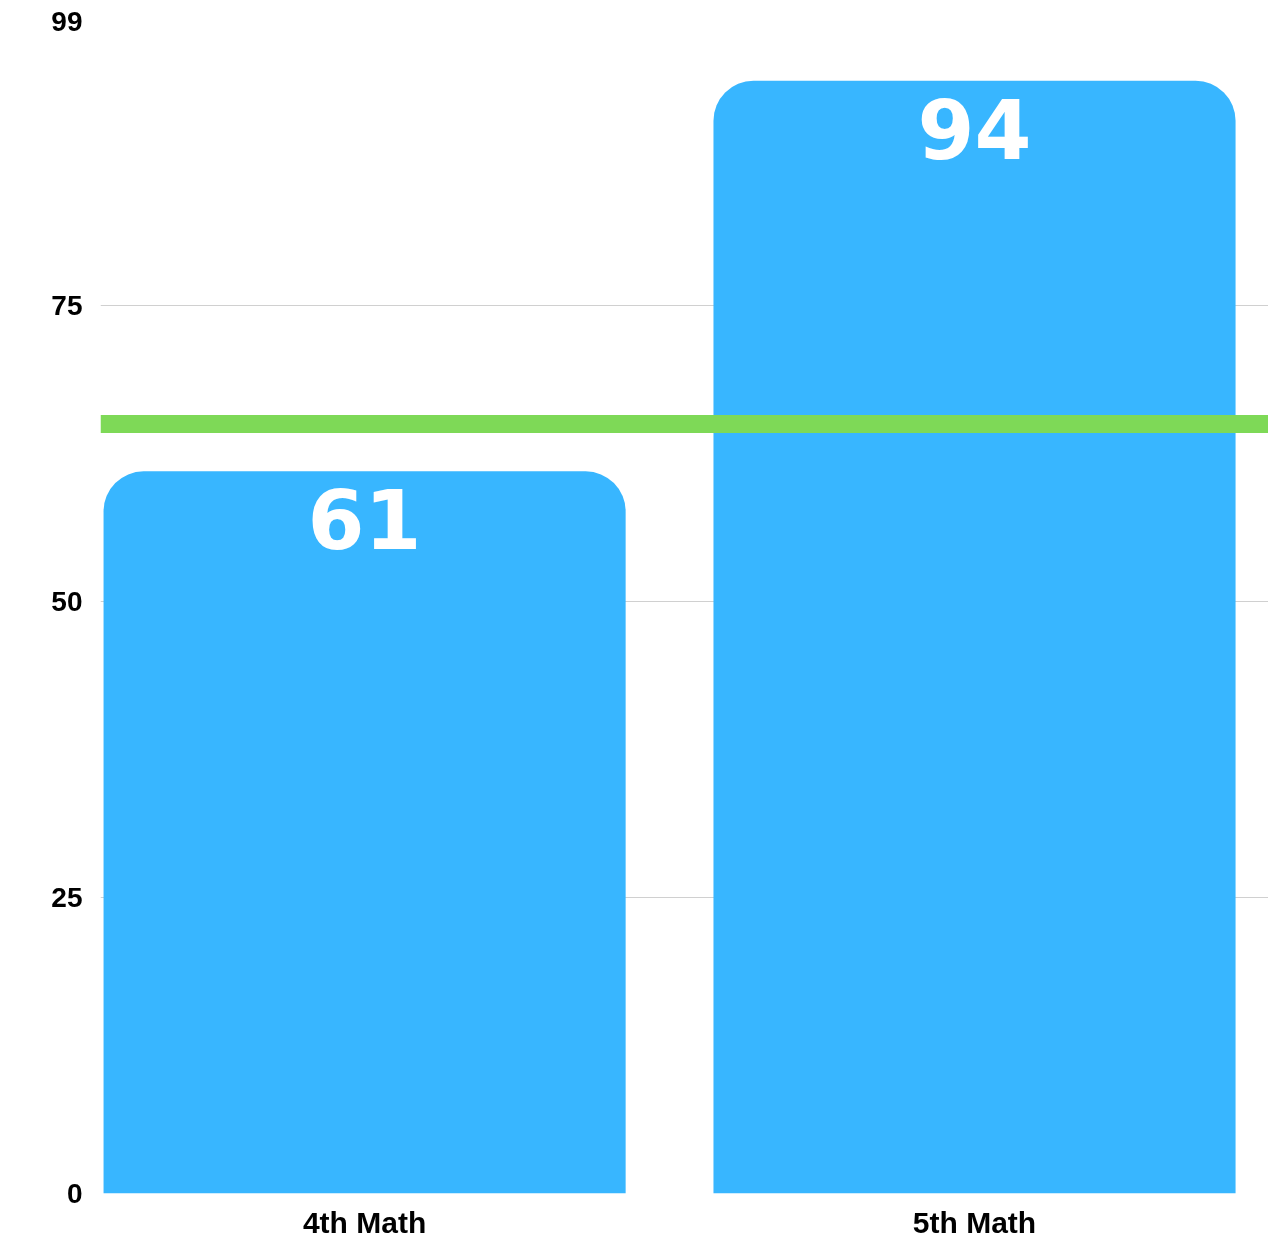  What do you see at coordinates (364, 521) in the screenshot?
I see `data-label: 61` at bounding box center [364, 521].